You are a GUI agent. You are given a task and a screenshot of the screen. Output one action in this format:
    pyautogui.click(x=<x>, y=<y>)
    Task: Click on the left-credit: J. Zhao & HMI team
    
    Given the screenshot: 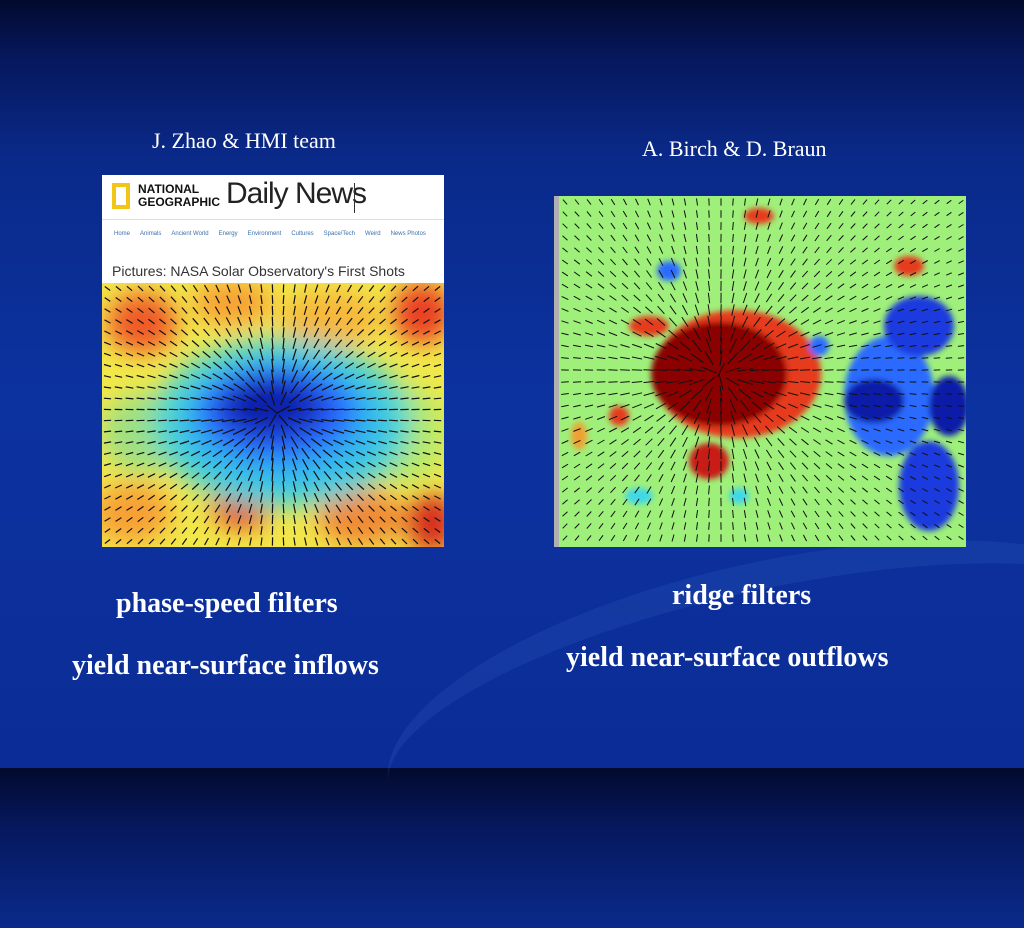 What is the action you would take?
    pyautogui.click(x=244, y=141)
    